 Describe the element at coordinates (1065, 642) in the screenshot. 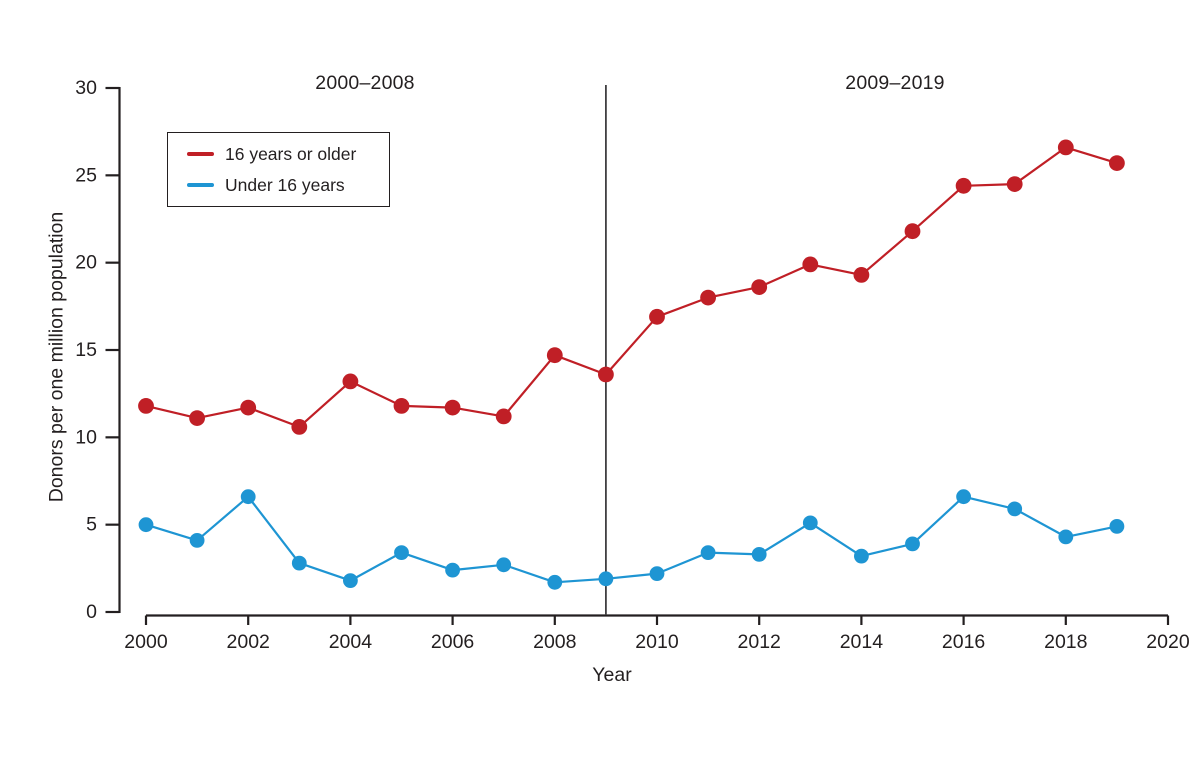

I see `x-tick-label: 2018` at that location.